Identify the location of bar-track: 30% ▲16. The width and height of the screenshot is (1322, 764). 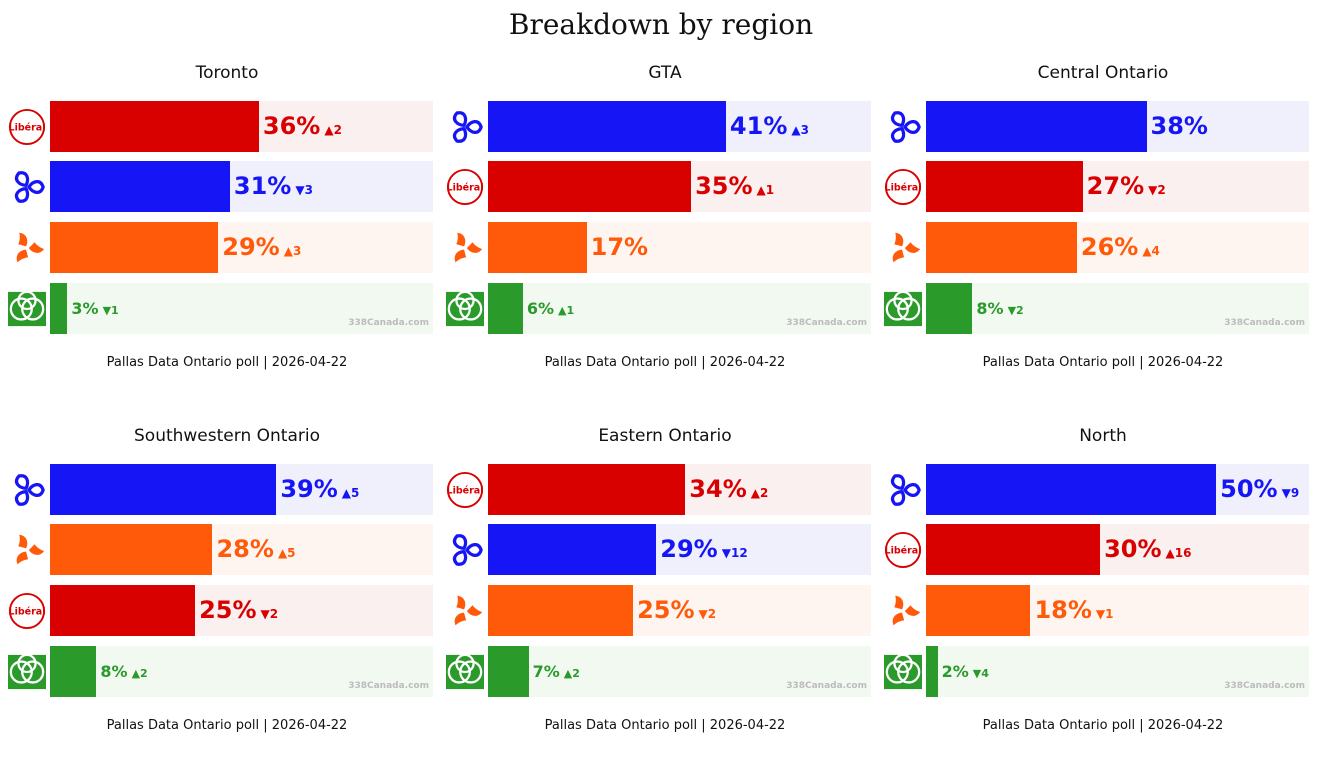
(1117, 549).